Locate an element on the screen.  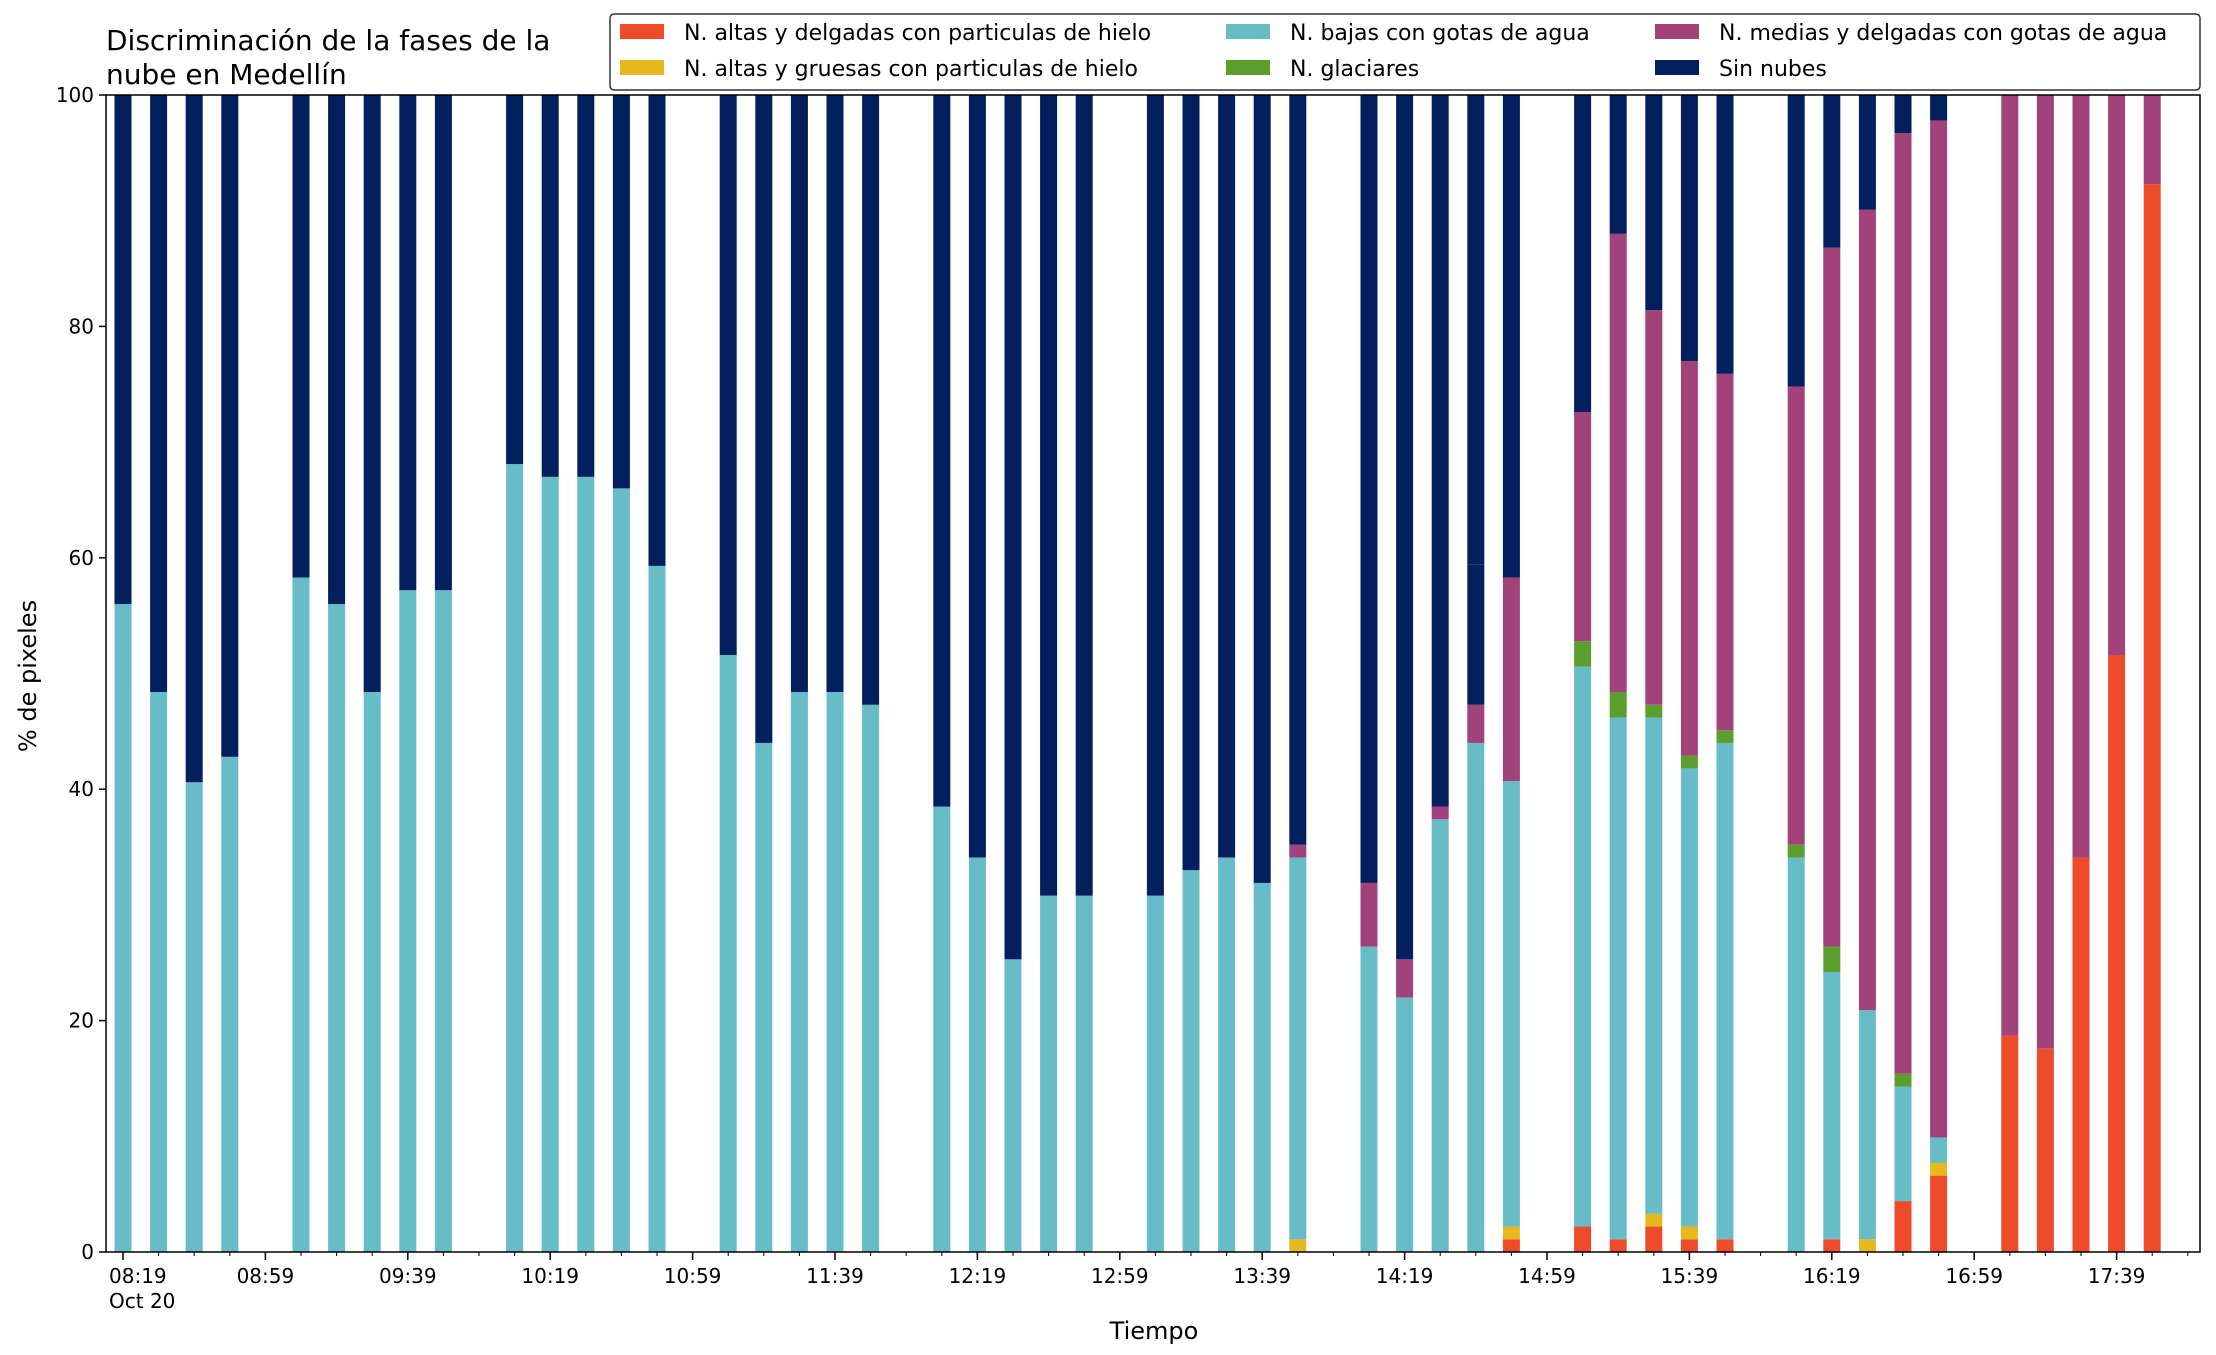
chart-title-line-2: nube en Medellín is located at coordinates (226, 74).